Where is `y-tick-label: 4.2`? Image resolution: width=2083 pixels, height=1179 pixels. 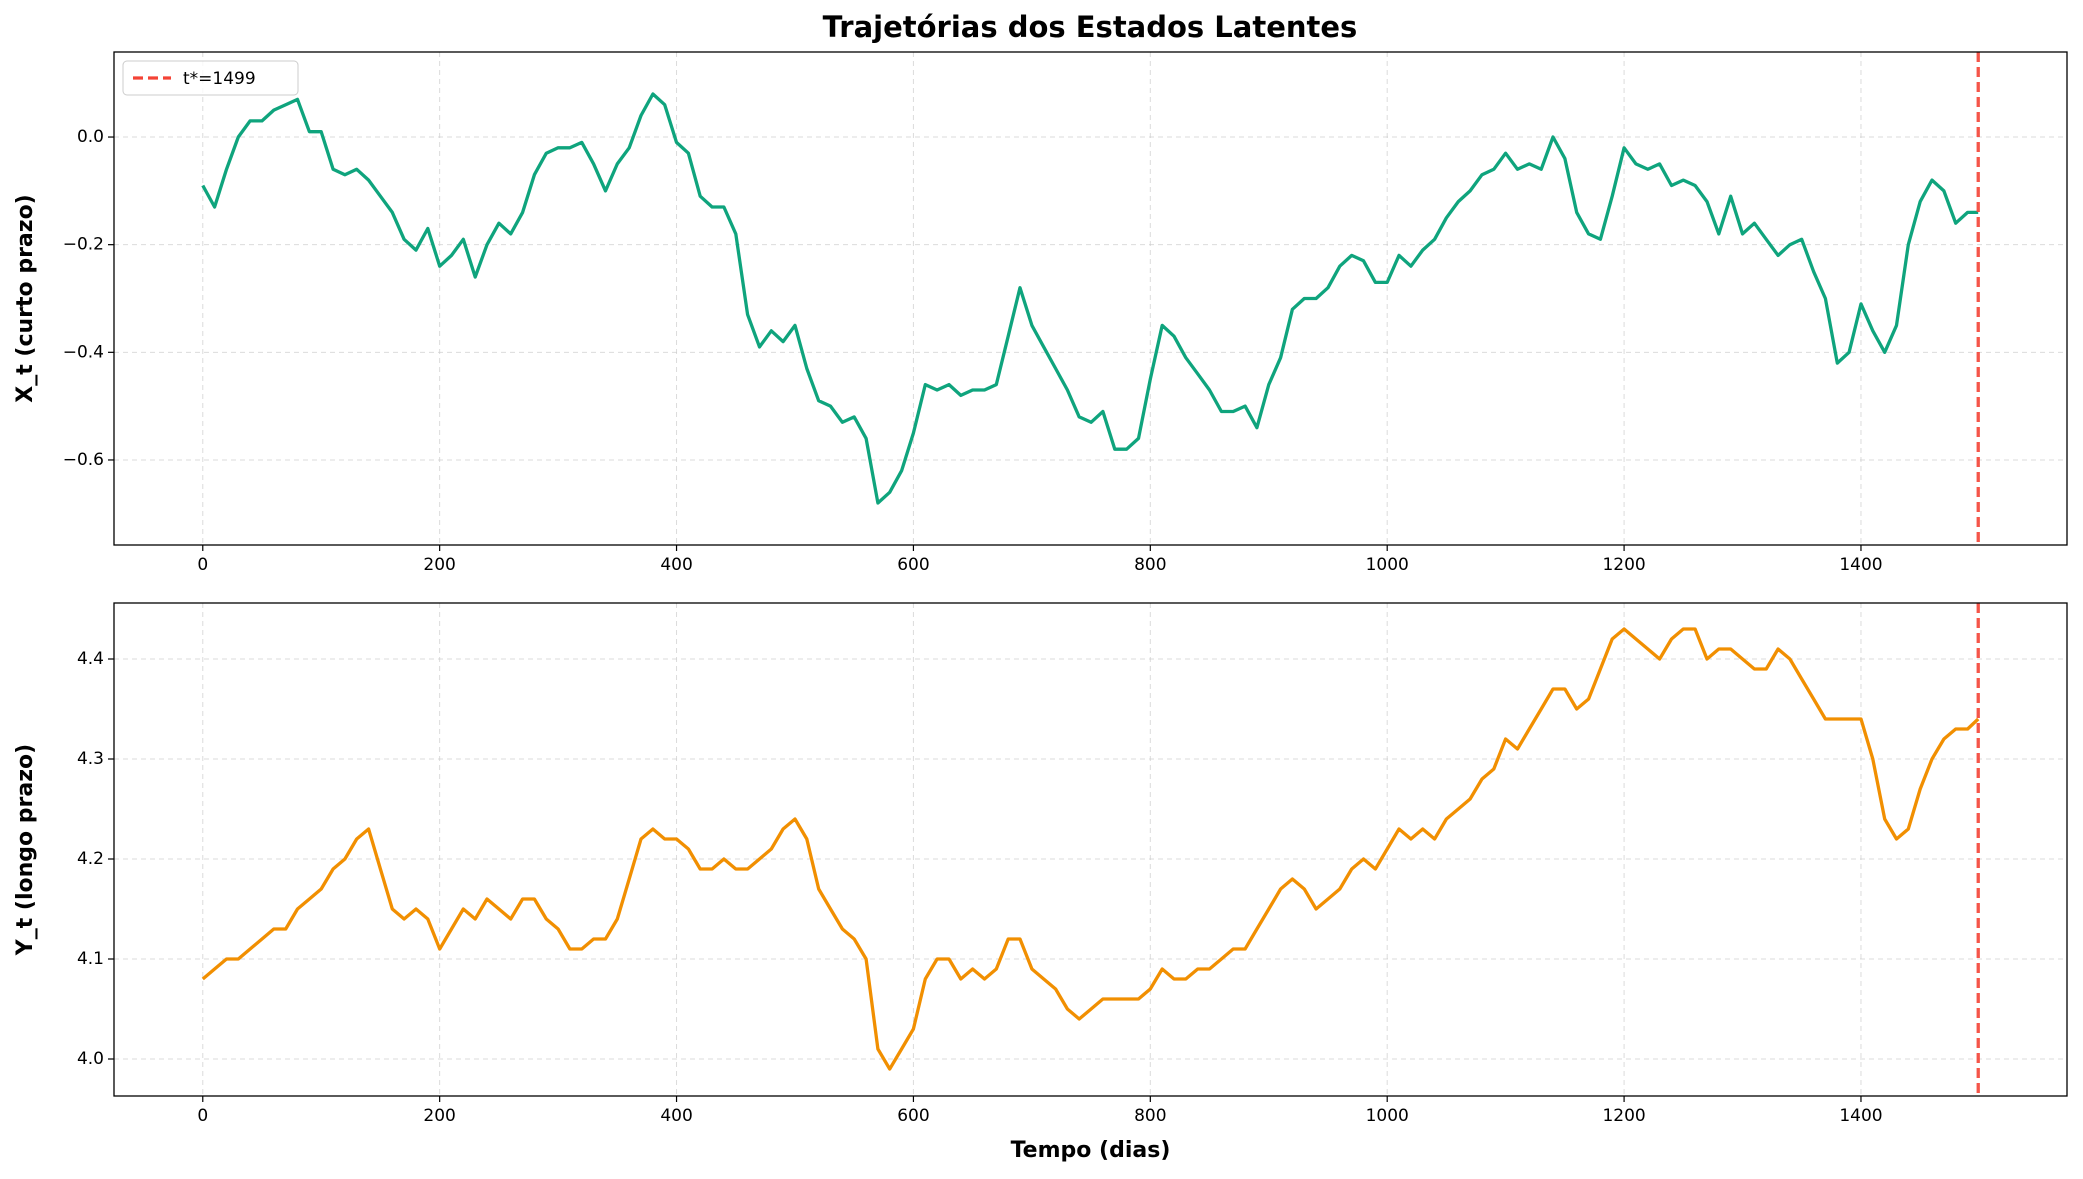
y-tick-label: 4.2 is located at coordinates (90, 859).